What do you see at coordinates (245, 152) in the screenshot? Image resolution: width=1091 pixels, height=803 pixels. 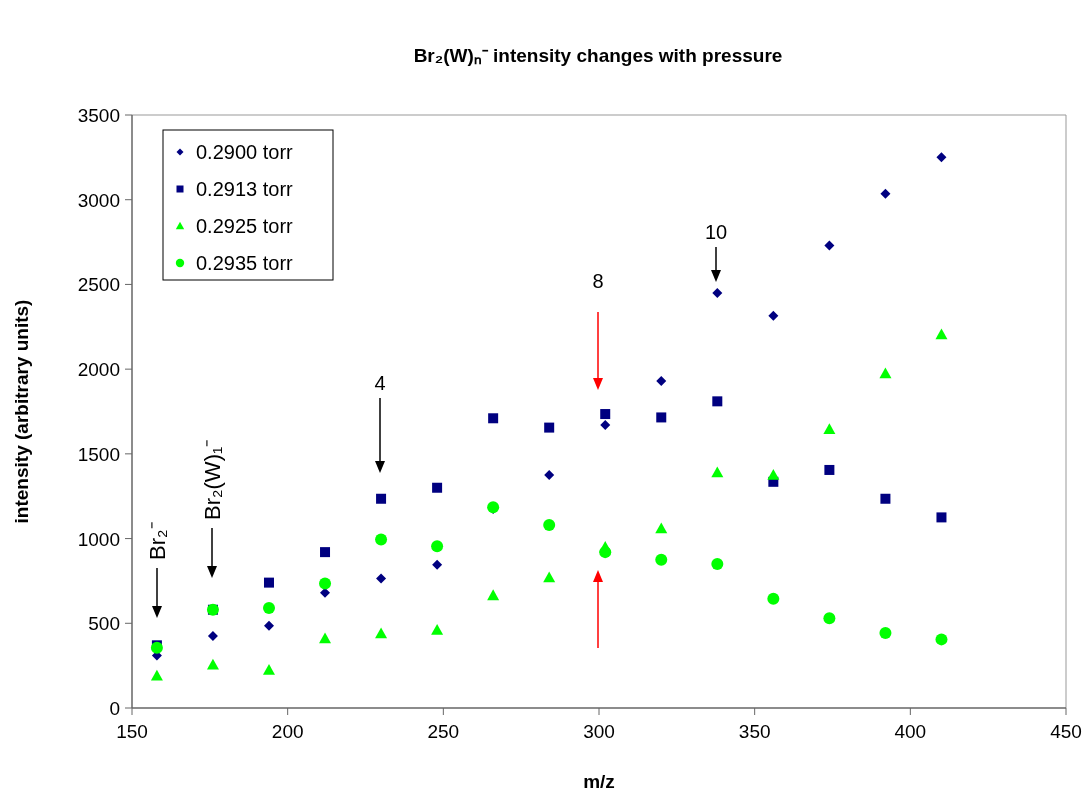 I see `legend-label: 0.2900 torr` at bounding box center [245, 152].